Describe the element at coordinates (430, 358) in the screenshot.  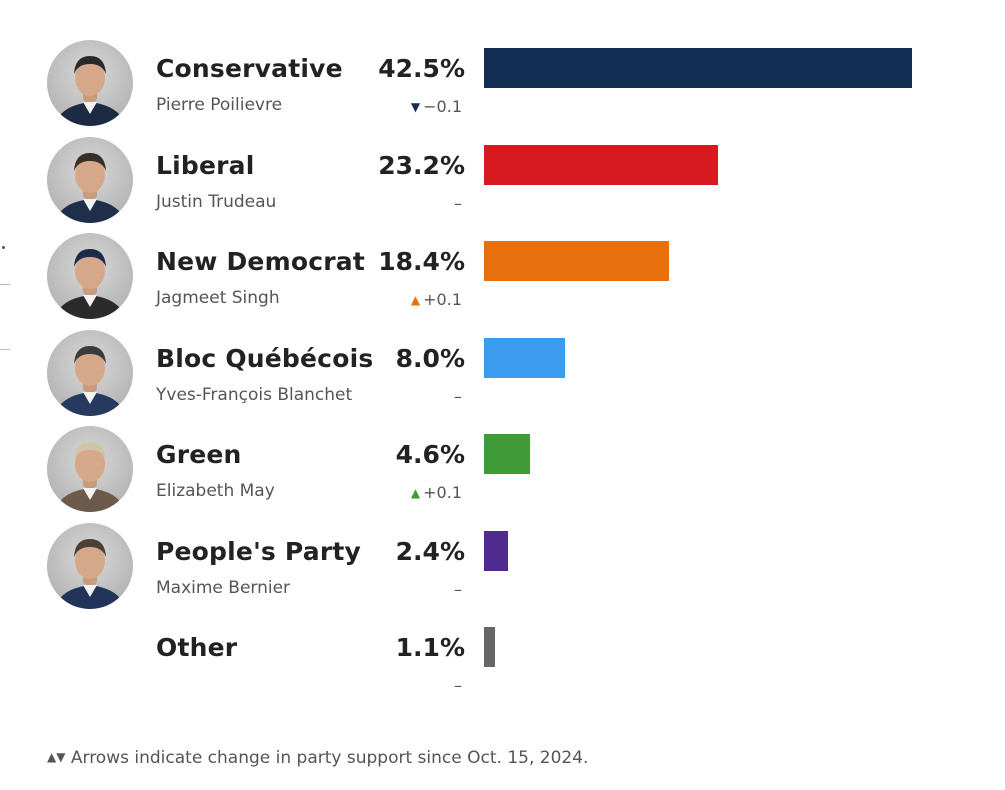
I see `percent-label: 8.0%` at that location.